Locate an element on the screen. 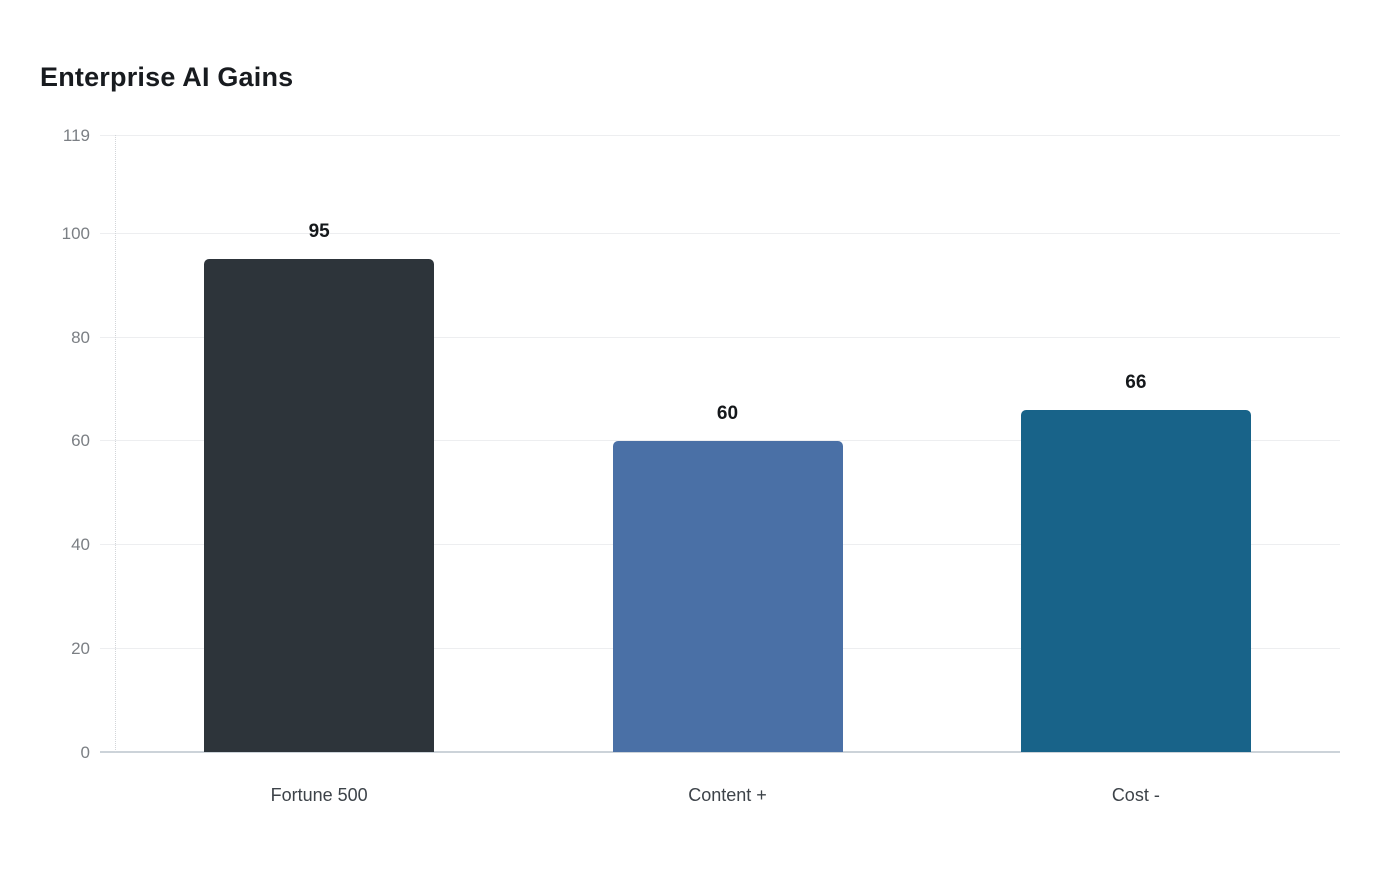 The width and height of the screenshot is (1400, 880). bar-value-label: 60 is located at coordinates (727, 413).